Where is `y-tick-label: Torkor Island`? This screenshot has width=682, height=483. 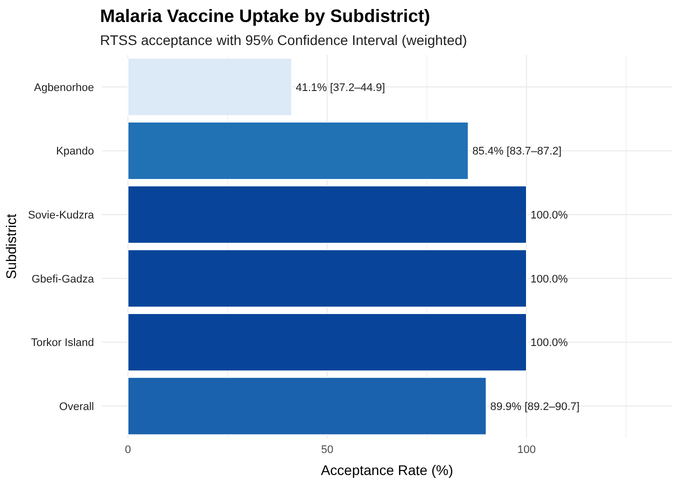
y-tick-label: Torkor Island is located at coordinates (62, 343).